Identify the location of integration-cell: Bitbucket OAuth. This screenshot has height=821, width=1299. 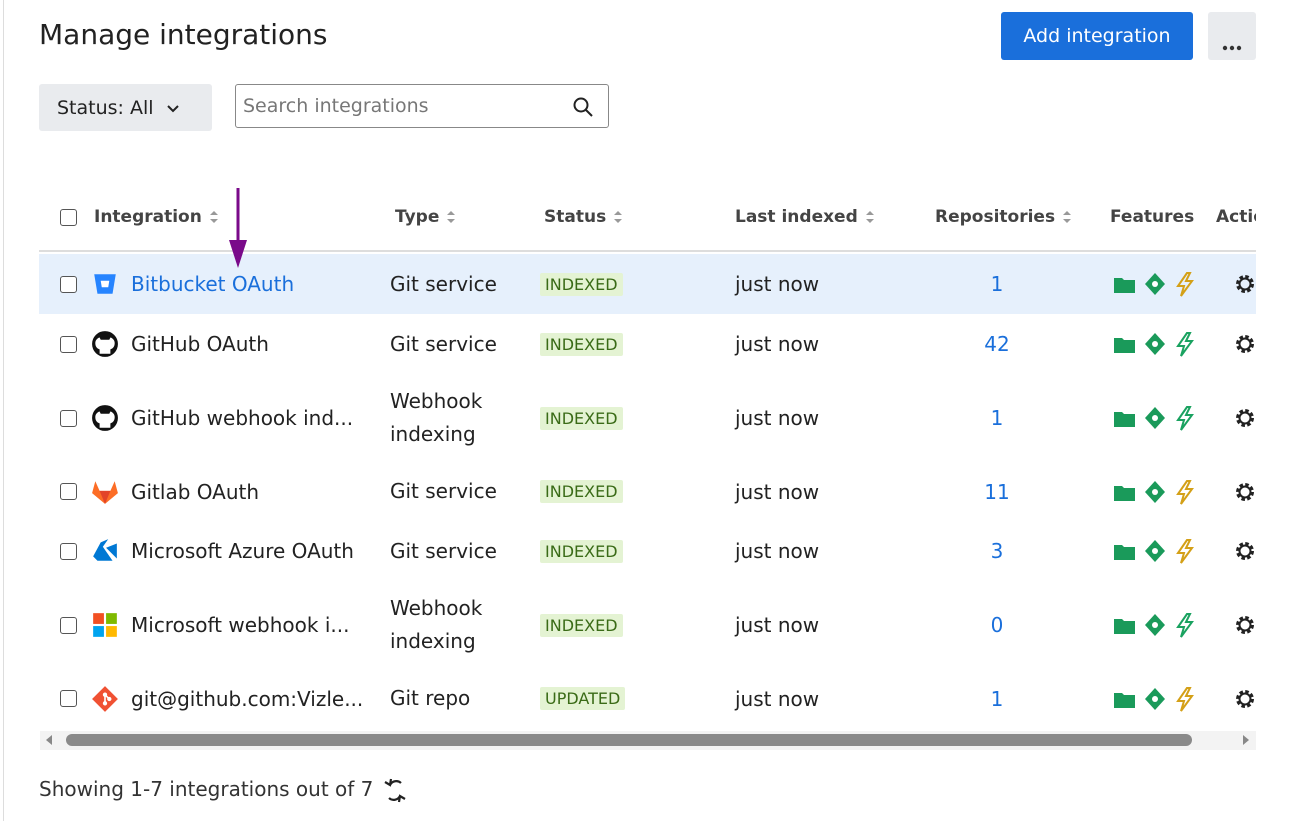
(212, 284).